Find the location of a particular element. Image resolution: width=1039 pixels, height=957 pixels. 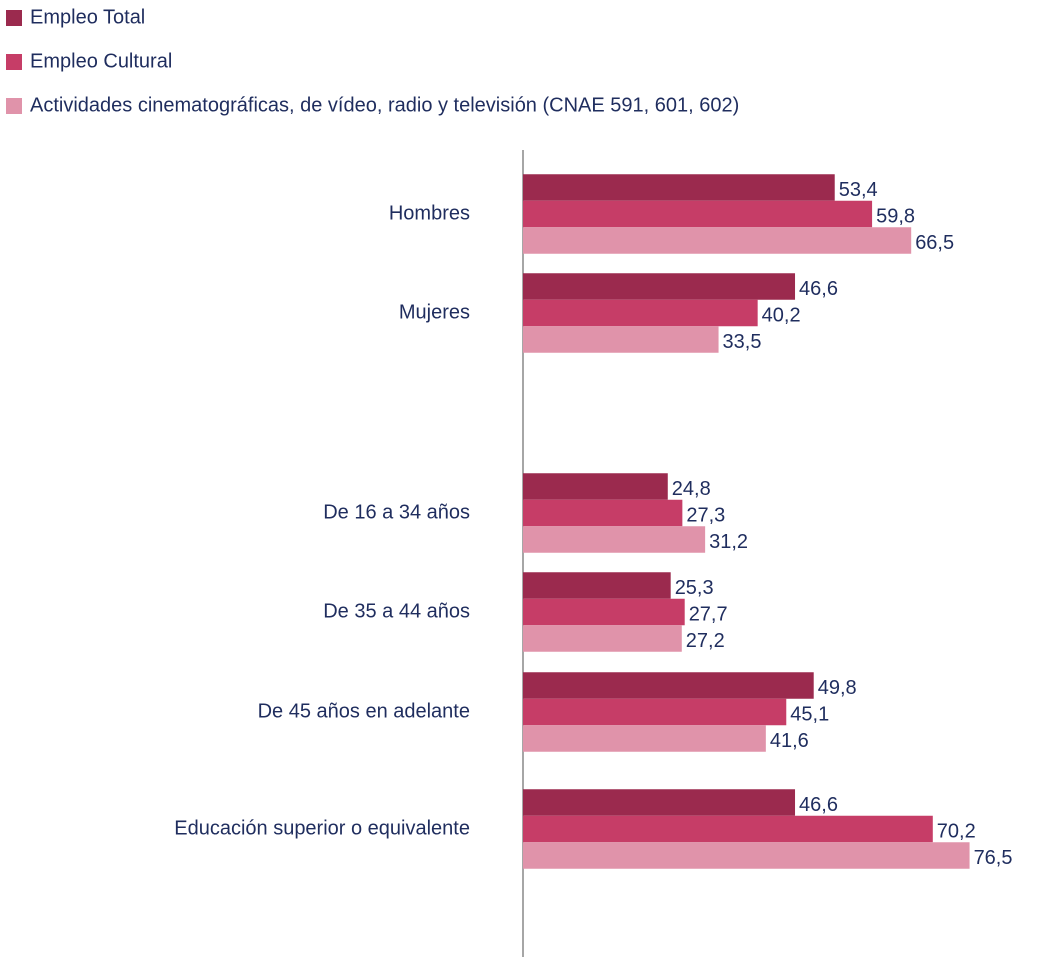

value-label: 45,1 is located at coordinates (809, 714).